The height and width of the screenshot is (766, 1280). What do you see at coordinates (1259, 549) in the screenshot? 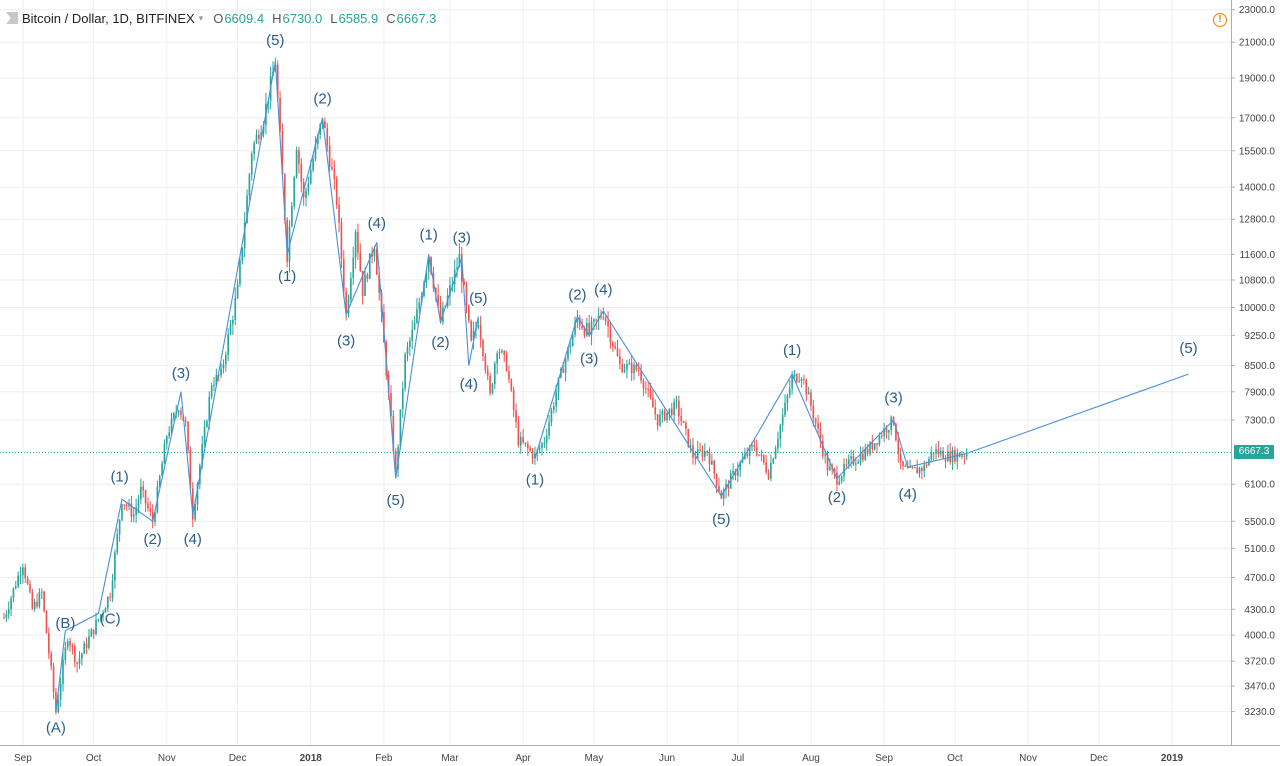
I see `price-tick-label: 5100.0` at bounding box center [1259, 549].